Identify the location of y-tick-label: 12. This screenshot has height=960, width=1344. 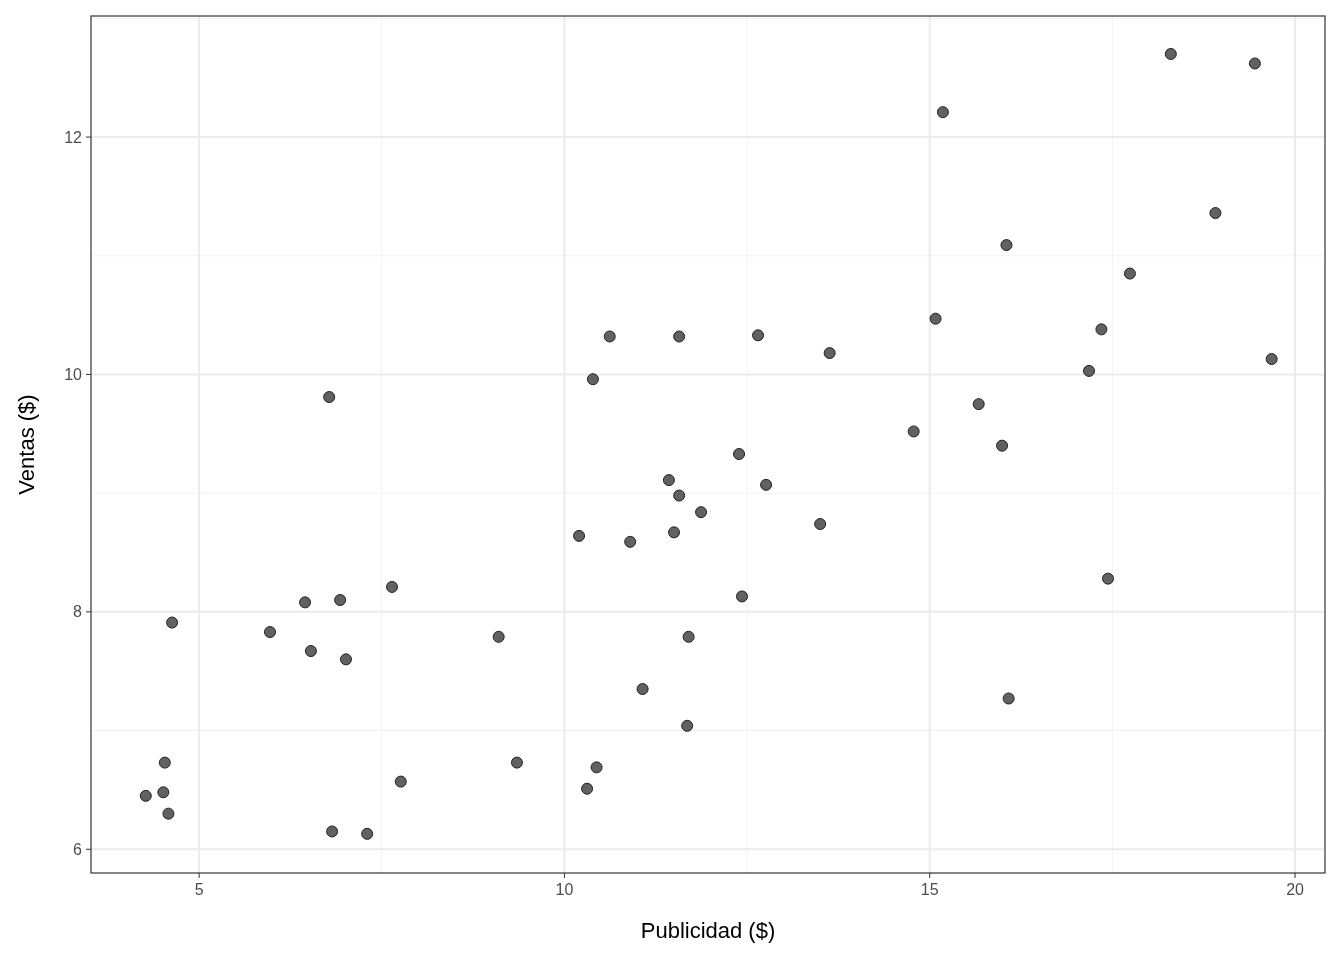
(73, 137).